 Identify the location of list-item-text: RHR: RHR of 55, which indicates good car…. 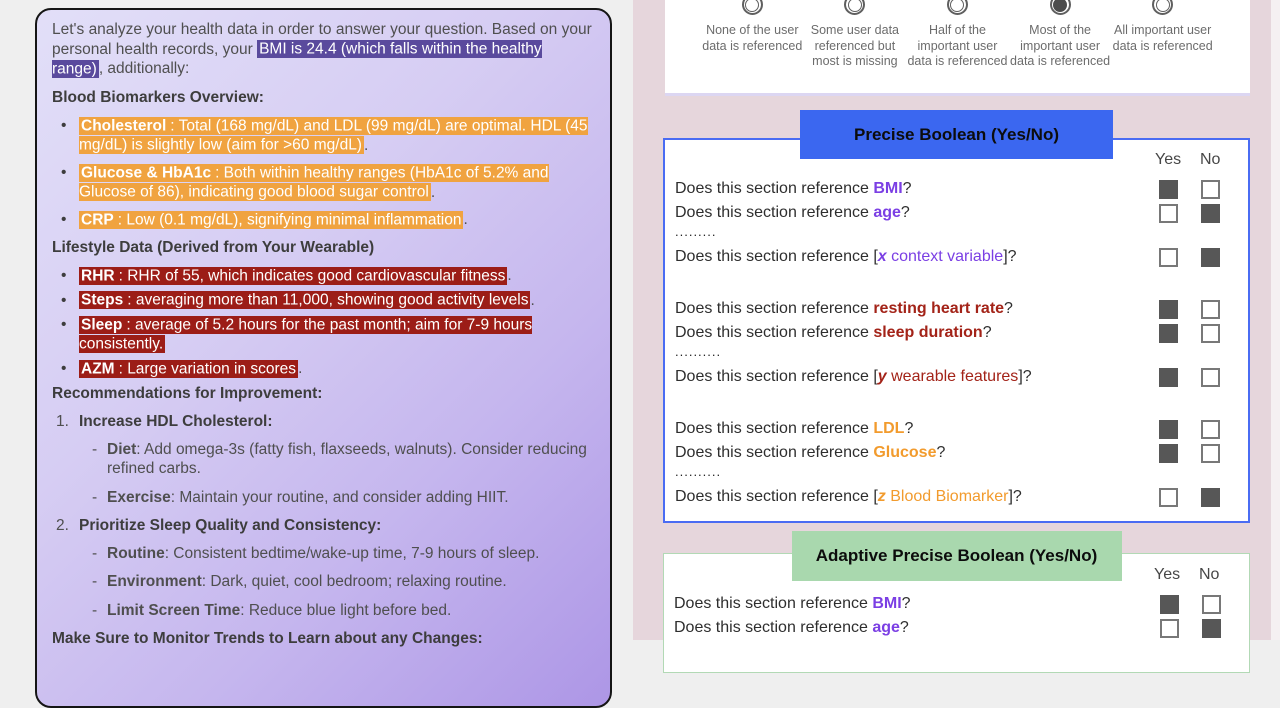
(337, 276).